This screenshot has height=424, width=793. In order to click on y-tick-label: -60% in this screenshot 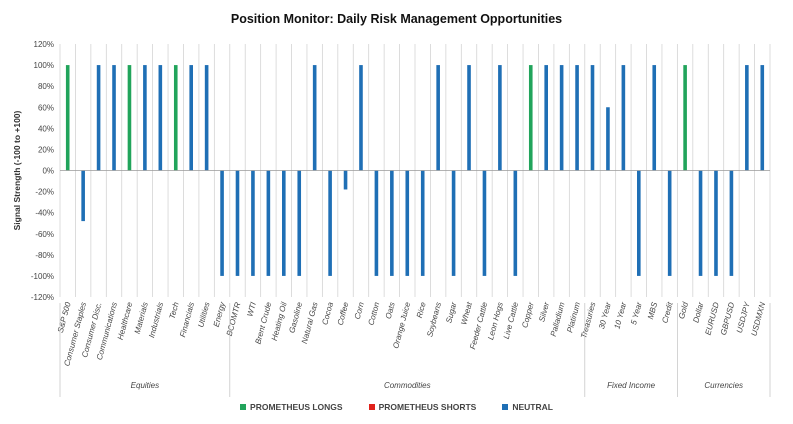, I will do `click(44, 234)`.